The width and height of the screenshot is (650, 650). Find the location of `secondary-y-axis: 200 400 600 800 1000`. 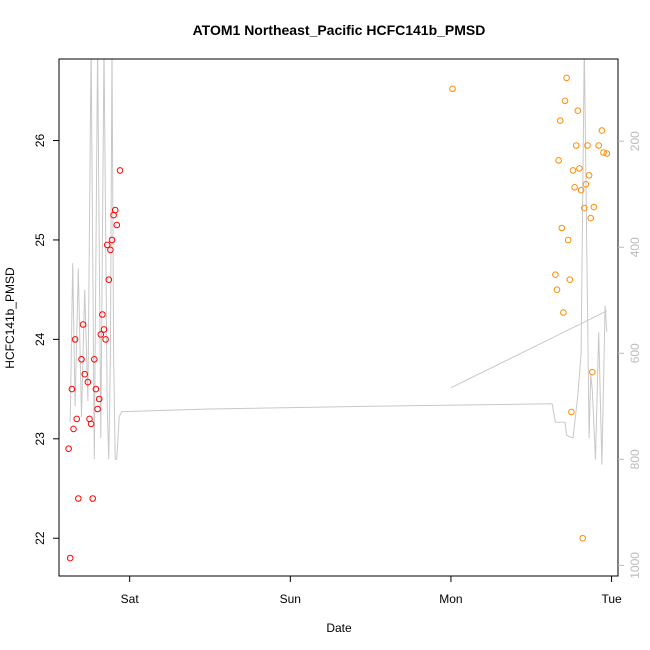

secondary-y-axis: 200 400 600 800 1000 is located at coordinates (630, 355).